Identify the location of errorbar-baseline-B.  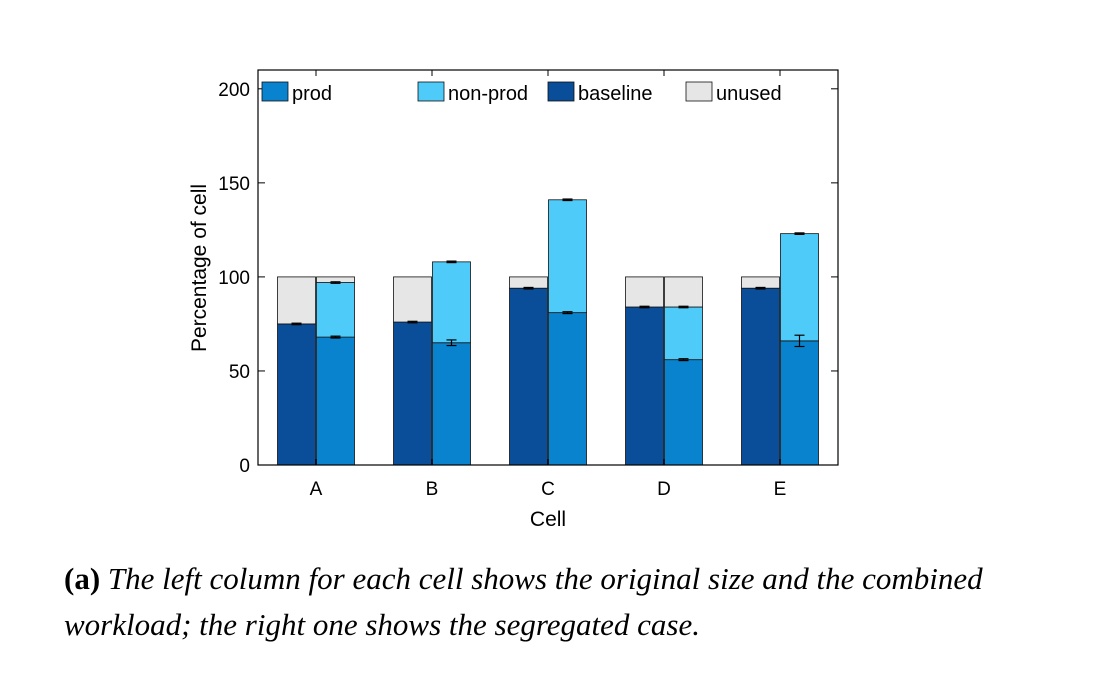
(412, 322).